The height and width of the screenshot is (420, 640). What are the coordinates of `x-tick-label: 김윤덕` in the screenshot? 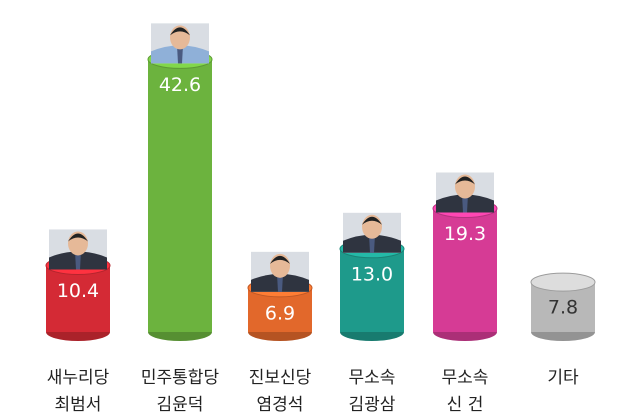 It's located at (180, 405).